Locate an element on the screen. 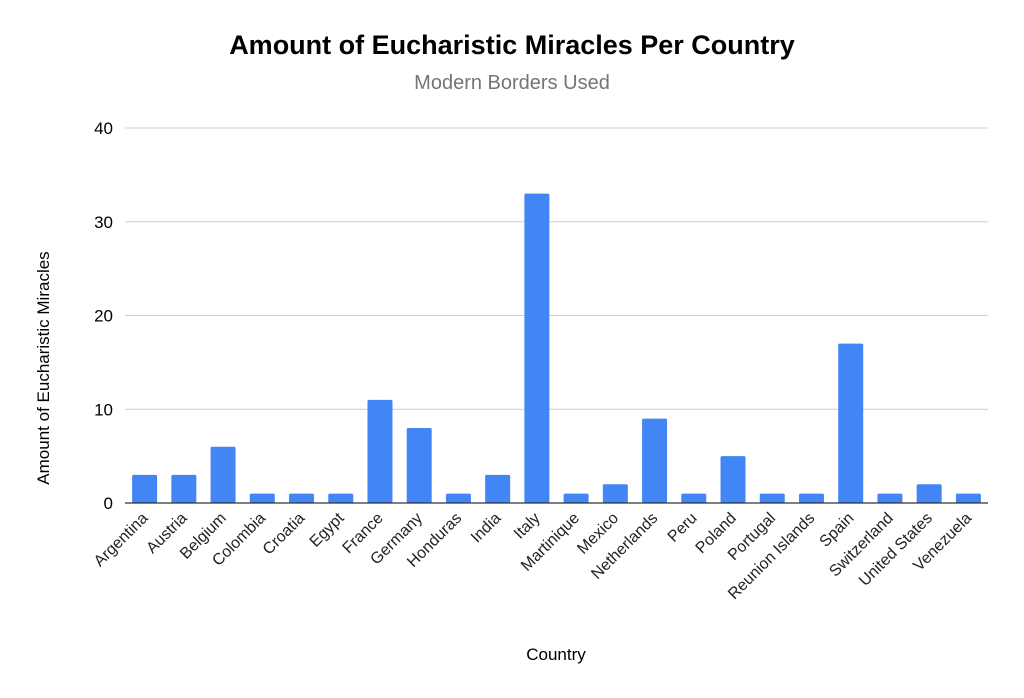 The width and height of the screenshot is (1024, 698). x-tick-label: Croatia is located at coordinates (284, 534).